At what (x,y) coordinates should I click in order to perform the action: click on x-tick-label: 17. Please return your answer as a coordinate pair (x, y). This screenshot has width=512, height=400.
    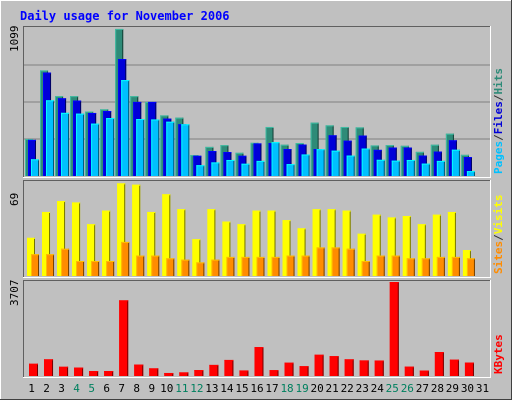
    Looking at the image, I should click on (271, 388).